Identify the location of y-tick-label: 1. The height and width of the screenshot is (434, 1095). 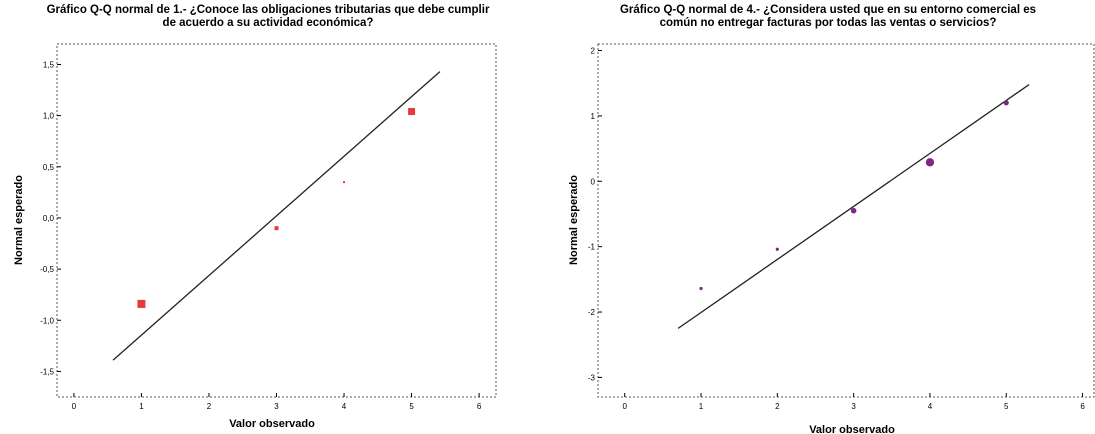
(593, 116).